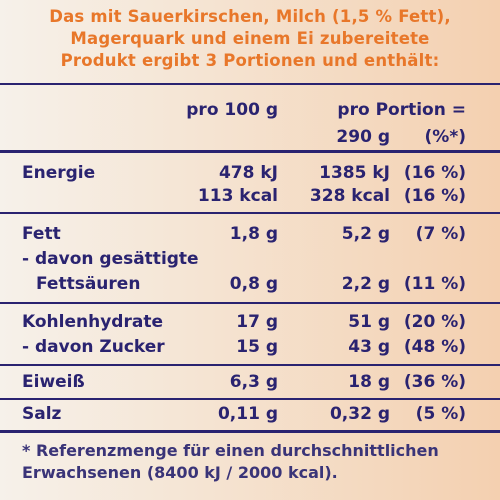 This screenshot has height=500, width=500. Describe the element at coordinates (369, 382) in the screenshot. I see `value-portion-eiweiss: 18 g` at that location.